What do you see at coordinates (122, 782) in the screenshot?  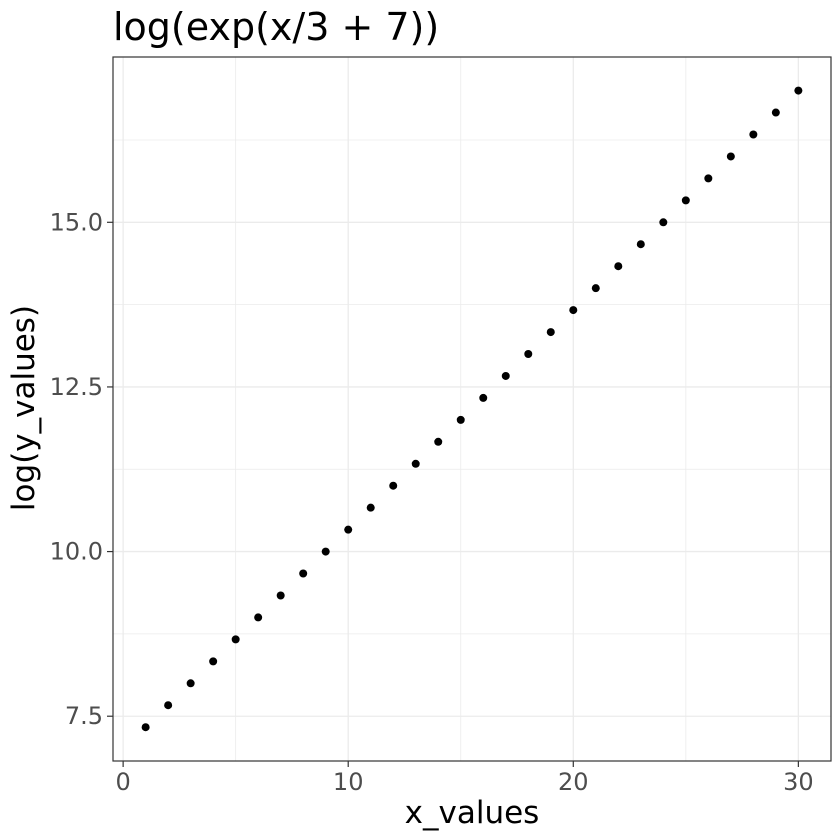 I see `x-tick-label: 0` at bounding box center [122, 782].